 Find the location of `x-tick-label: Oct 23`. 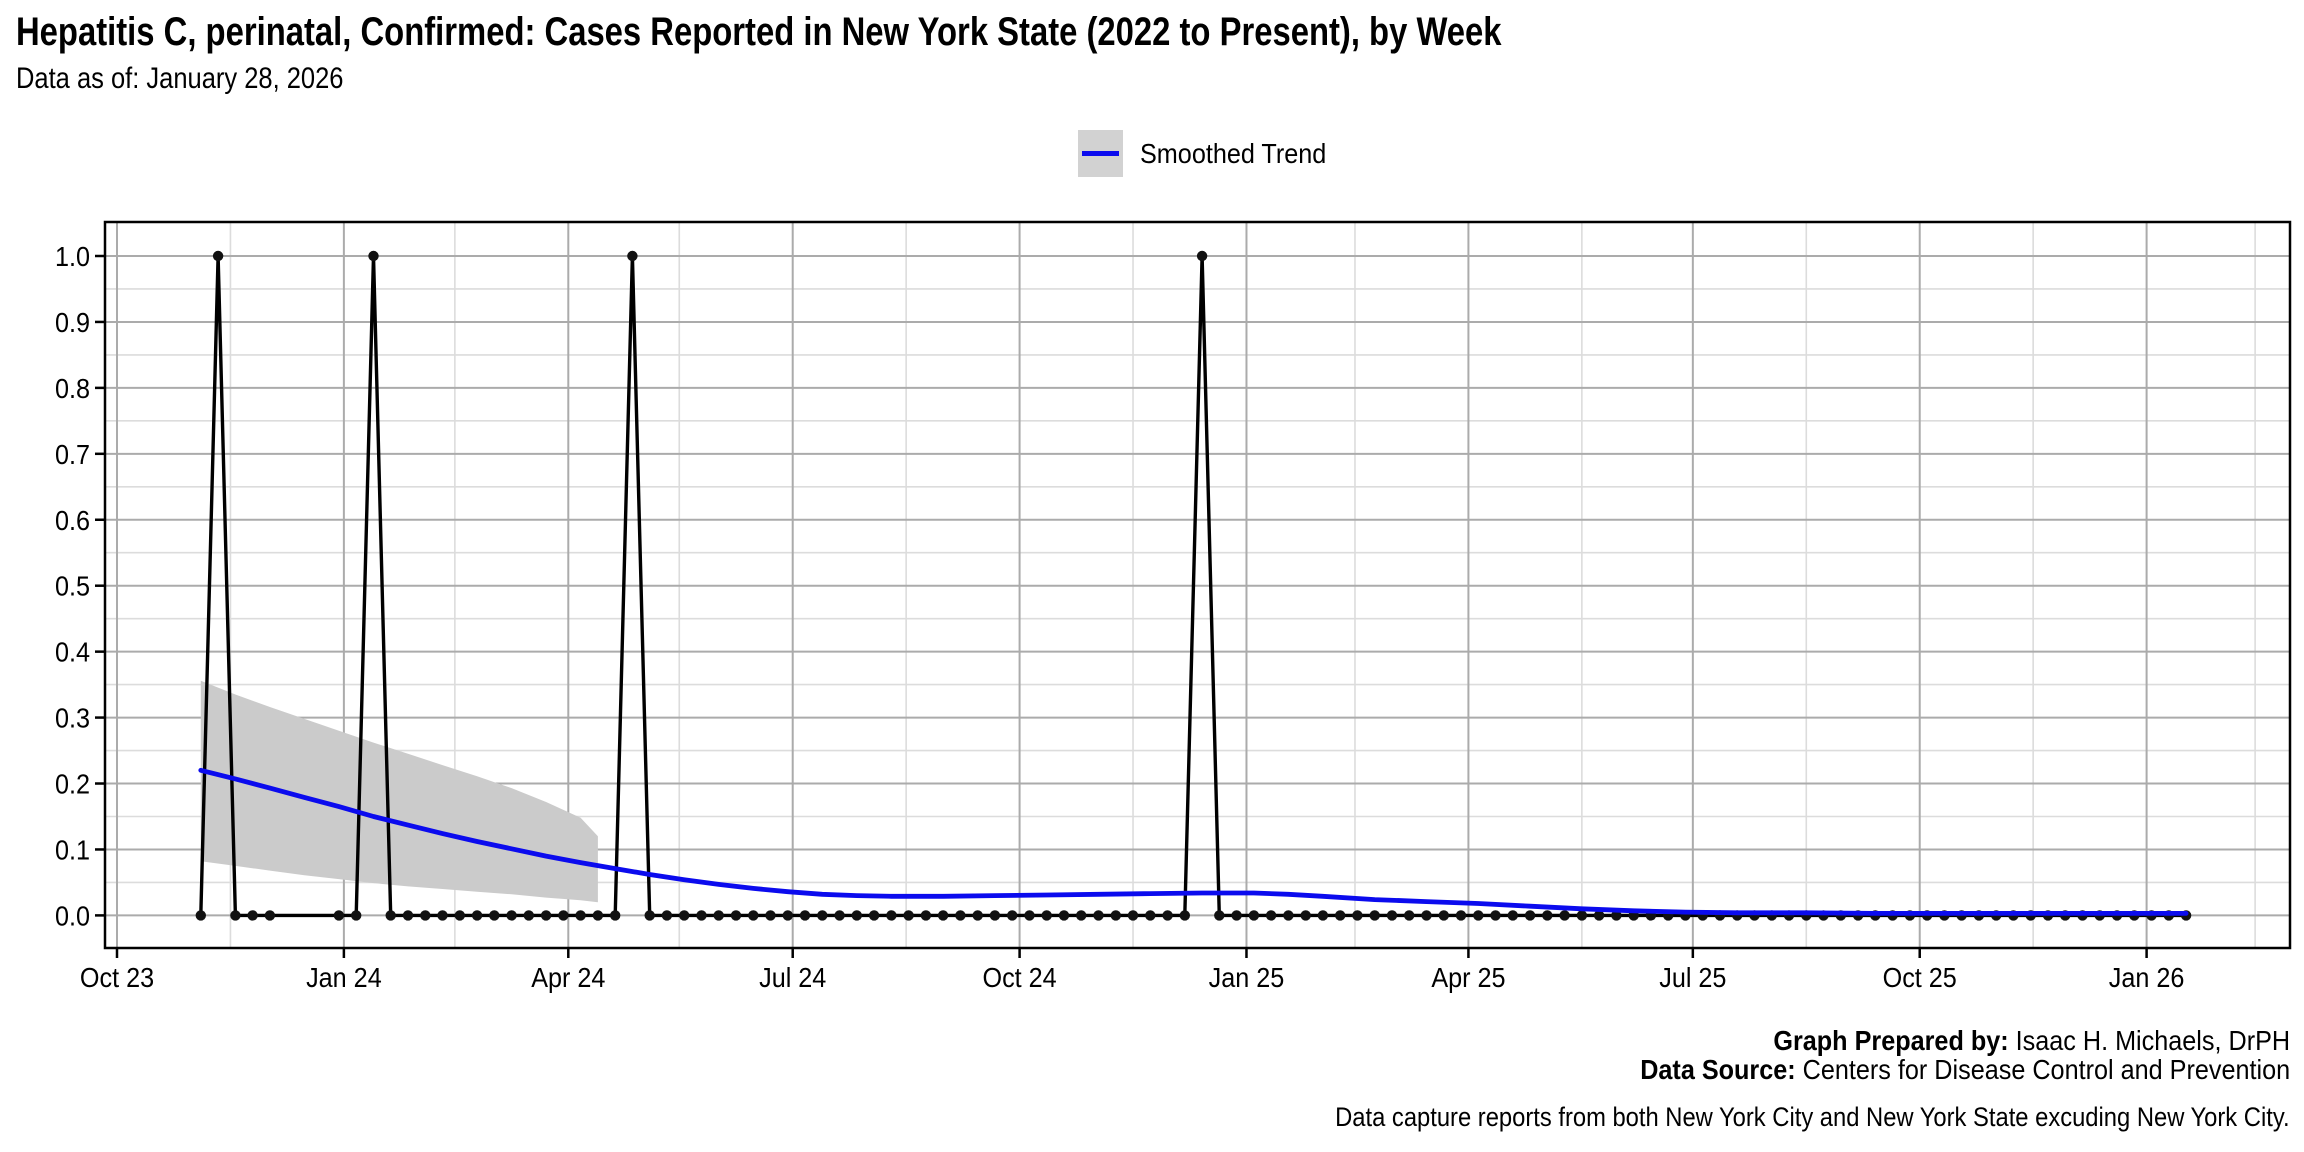

x-tick-label: Oct 23 is located at coordinates (117, 978).